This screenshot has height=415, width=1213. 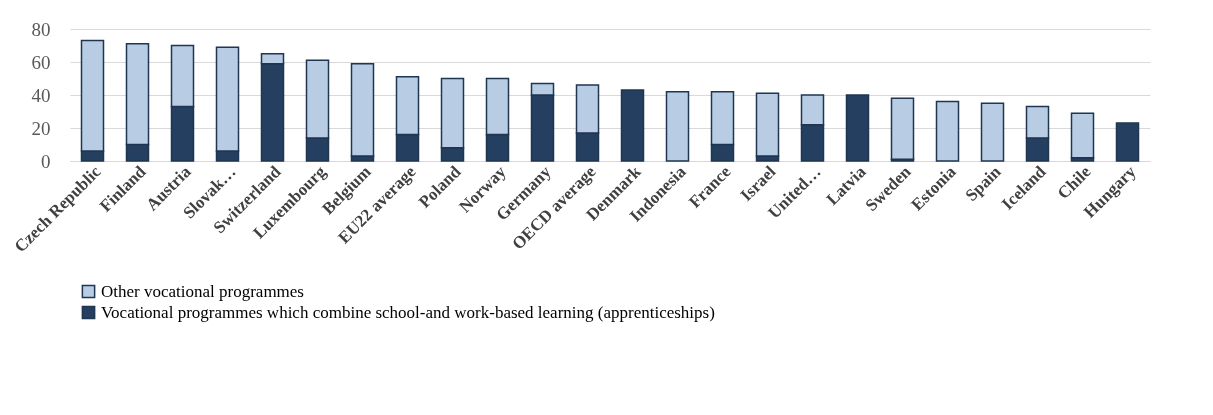 I want to click on y-tick-label: 40, so click(x=41, y=95).